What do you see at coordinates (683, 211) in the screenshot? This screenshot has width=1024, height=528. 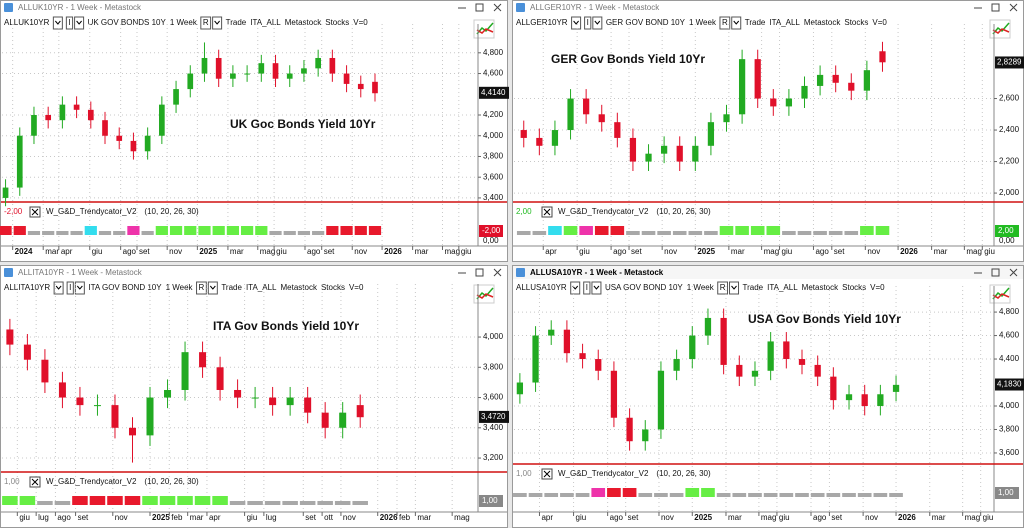 I see `indicator-params: (10, 20, 26, 30)` at bounding box center [683, 211].